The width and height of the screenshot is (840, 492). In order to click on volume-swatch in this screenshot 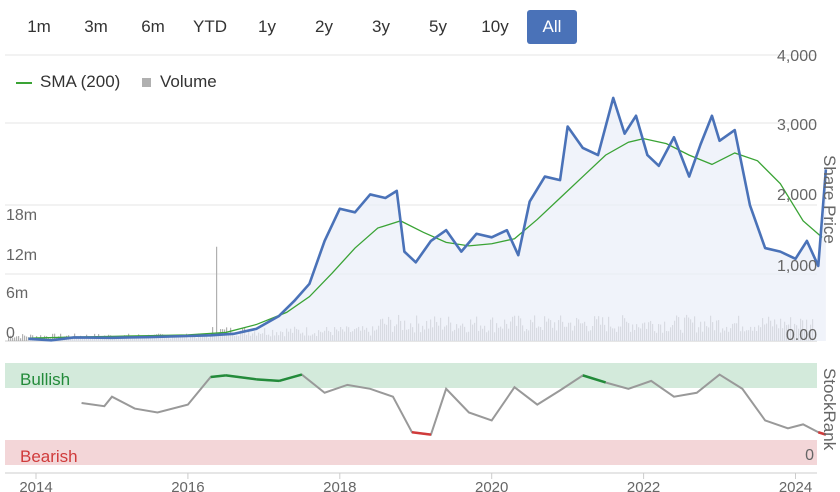, I will do `click(146, 83)`.